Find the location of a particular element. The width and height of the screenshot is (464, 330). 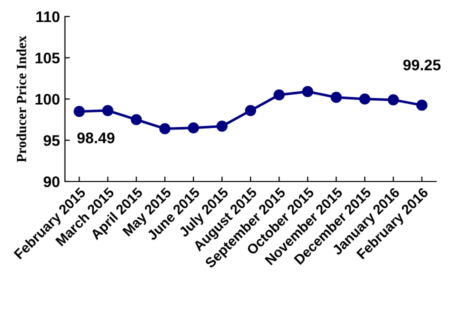

annotation: 99.25 is located at coordinates (422, 65).